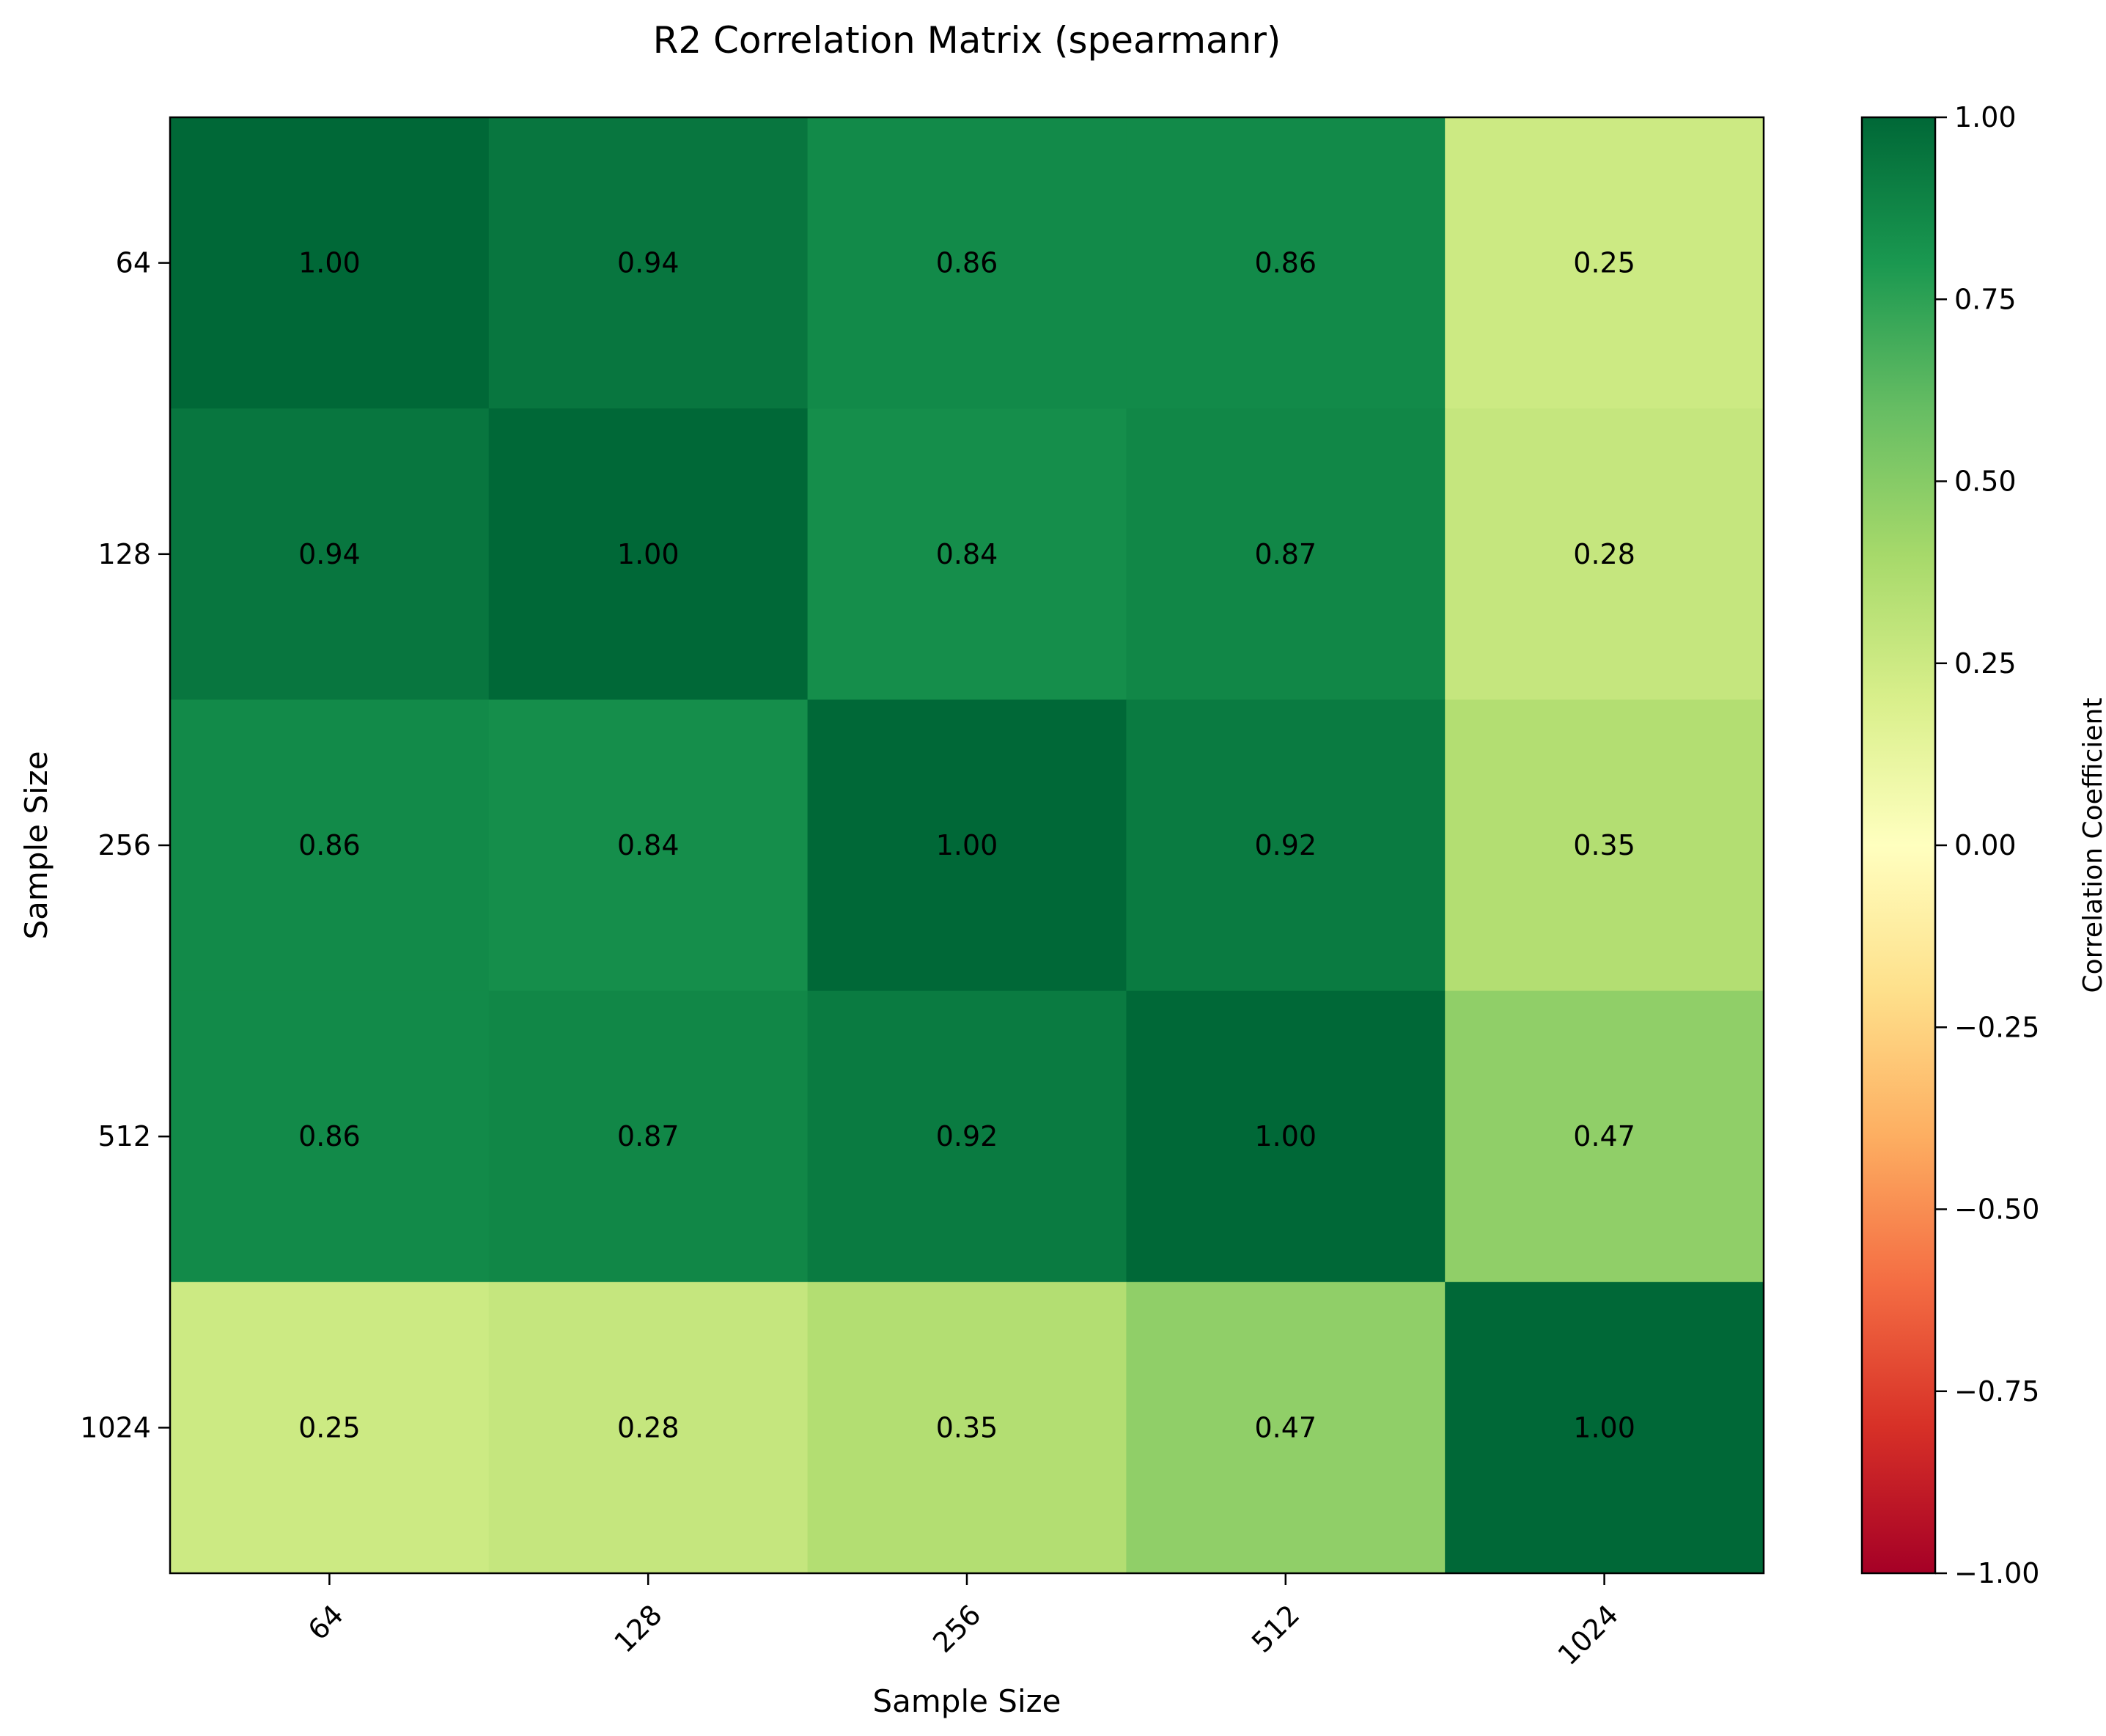 This screenshot has width=2106, height=1736. Describe the element at coordinates (1996, 1573) in the screenshot. I see `colorbar-tick-label: −1.00` at that location.